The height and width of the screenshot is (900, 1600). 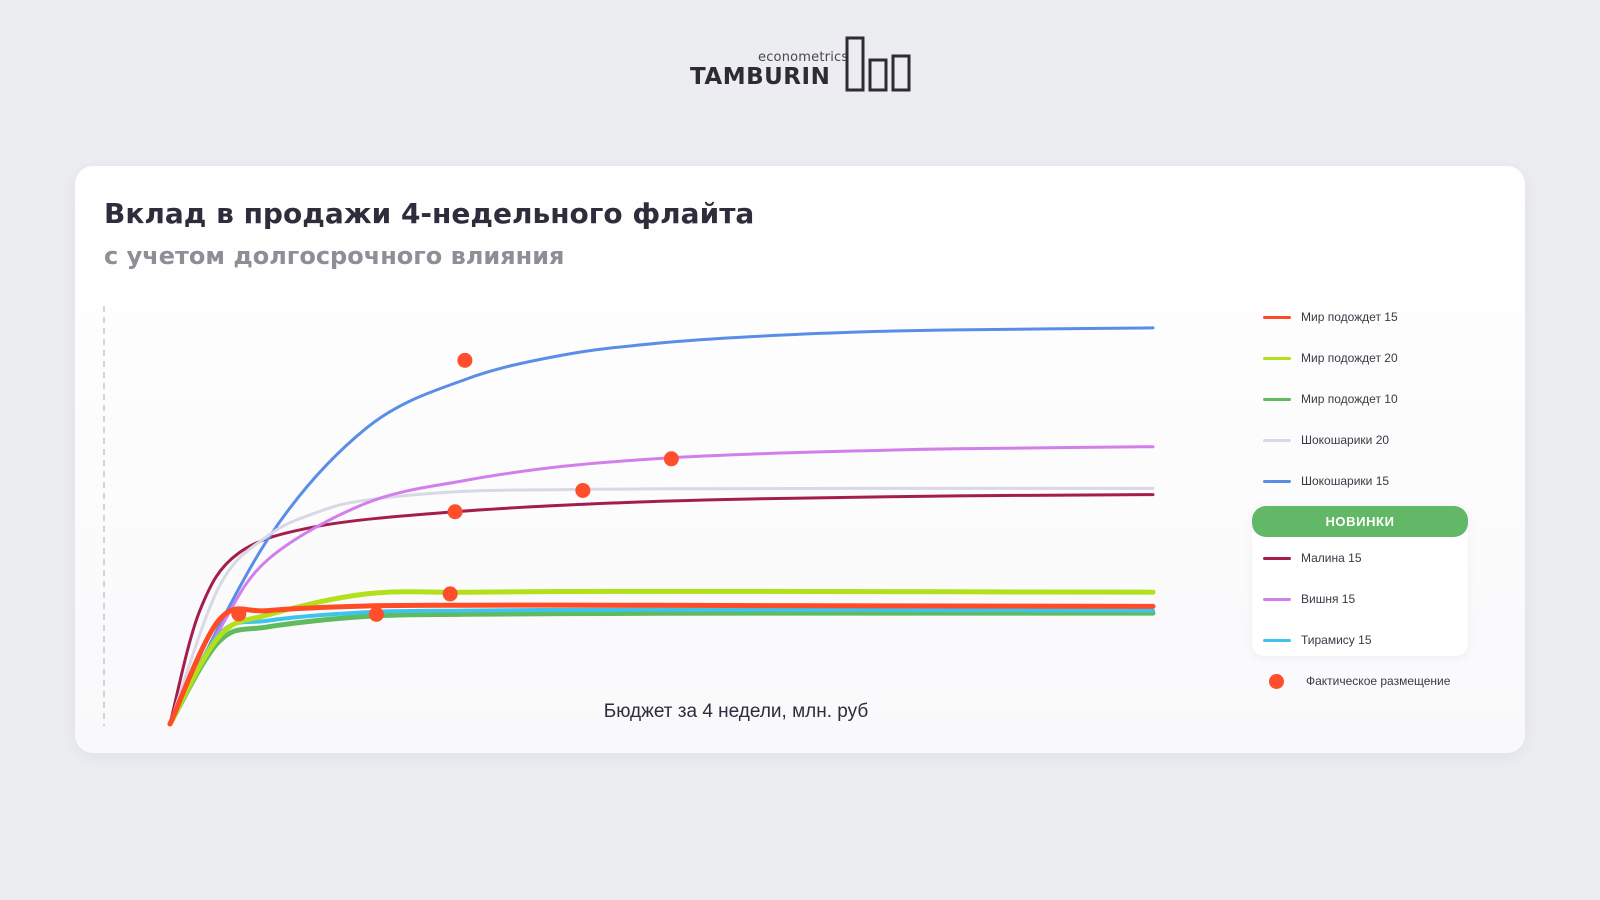 What do you see at coordinates (1349, 358) in the screenshot?
I see `legend-label: Мир подождет 20` at bounding box center [1349, 358].